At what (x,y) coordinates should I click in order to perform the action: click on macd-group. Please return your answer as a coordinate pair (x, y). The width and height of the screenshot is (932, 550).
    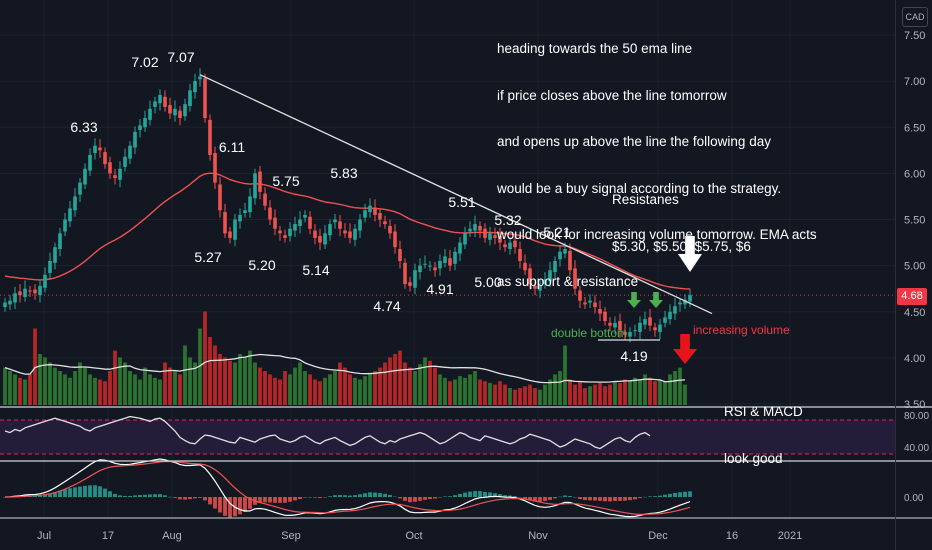
    Looking at the image, I should click on (347, 488).